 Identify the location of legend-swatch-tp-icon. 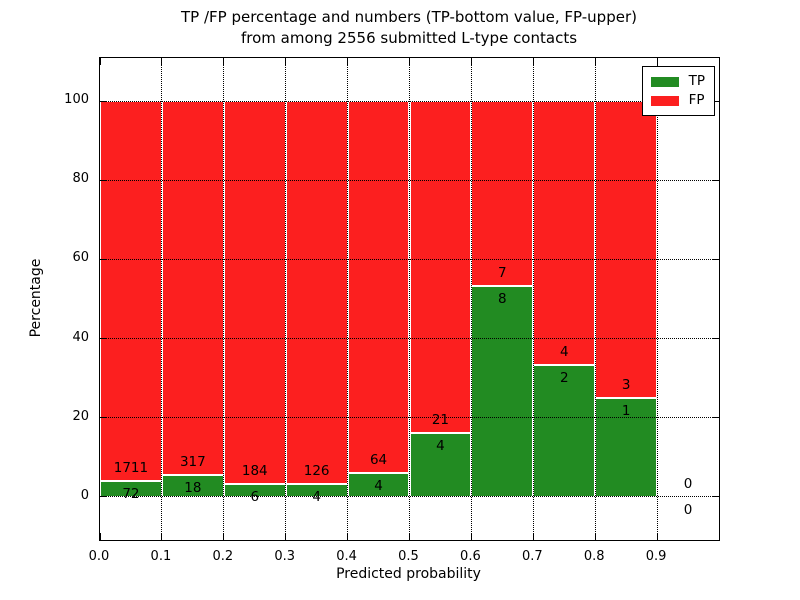
(664, 81).